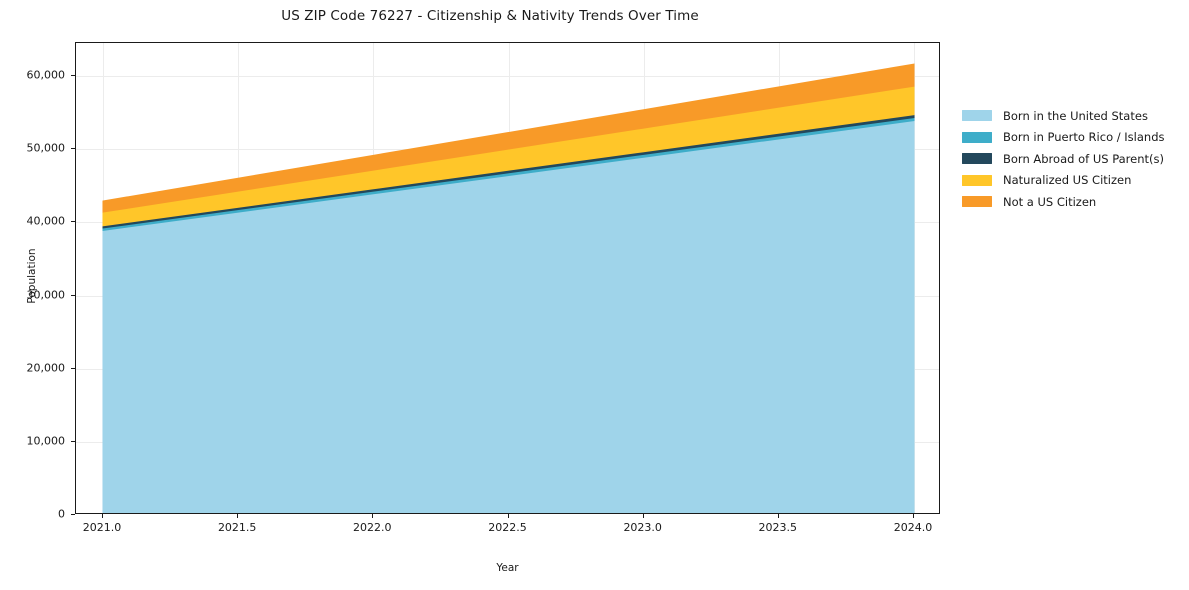 This screenshot has height=590, width=1189. I want to click on x-axis-tick-label: 2021.0, so click(102, 527).